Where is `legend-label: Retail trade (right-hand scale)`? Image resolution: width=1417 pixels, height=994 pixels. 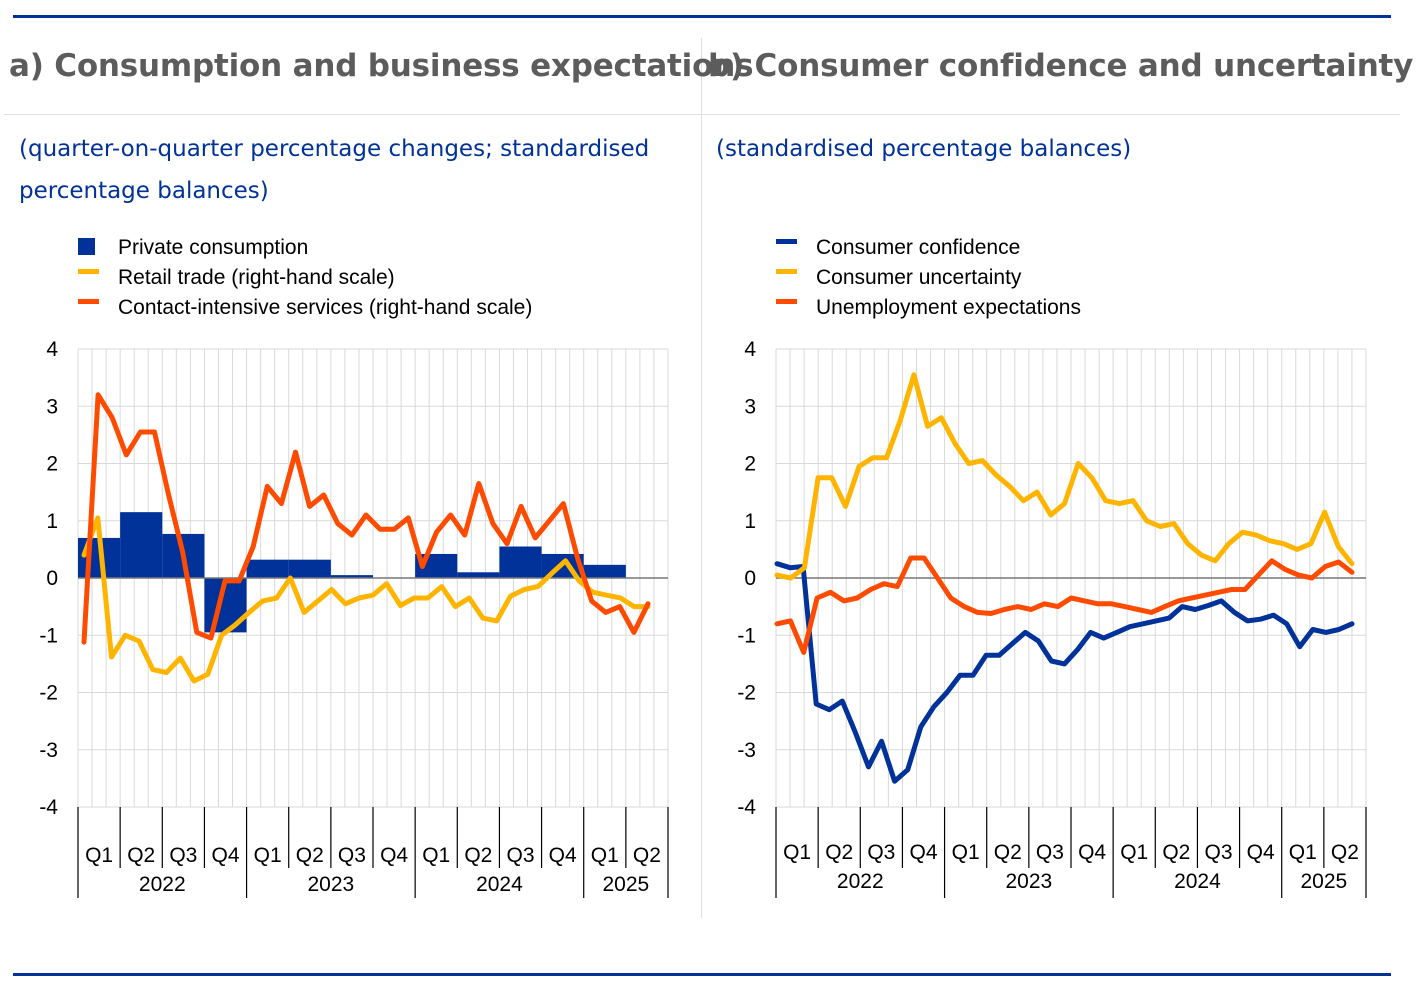 legend-label: Retail trade (right-hand scale) is located at coordinates (256, 277).